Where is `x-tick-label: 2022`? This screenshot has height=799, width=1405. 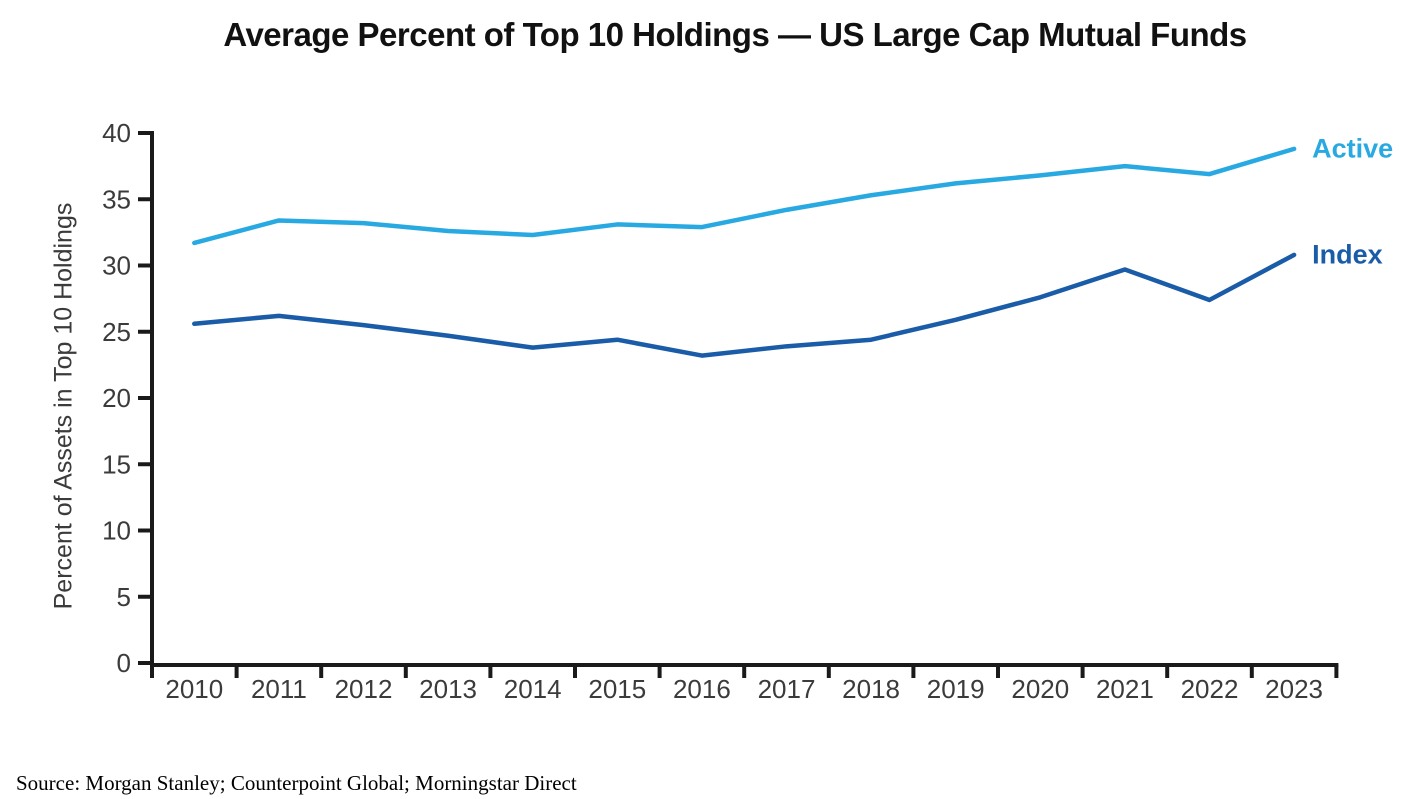 x-tick-label: 2022 is located at coordinates (1210, 689).